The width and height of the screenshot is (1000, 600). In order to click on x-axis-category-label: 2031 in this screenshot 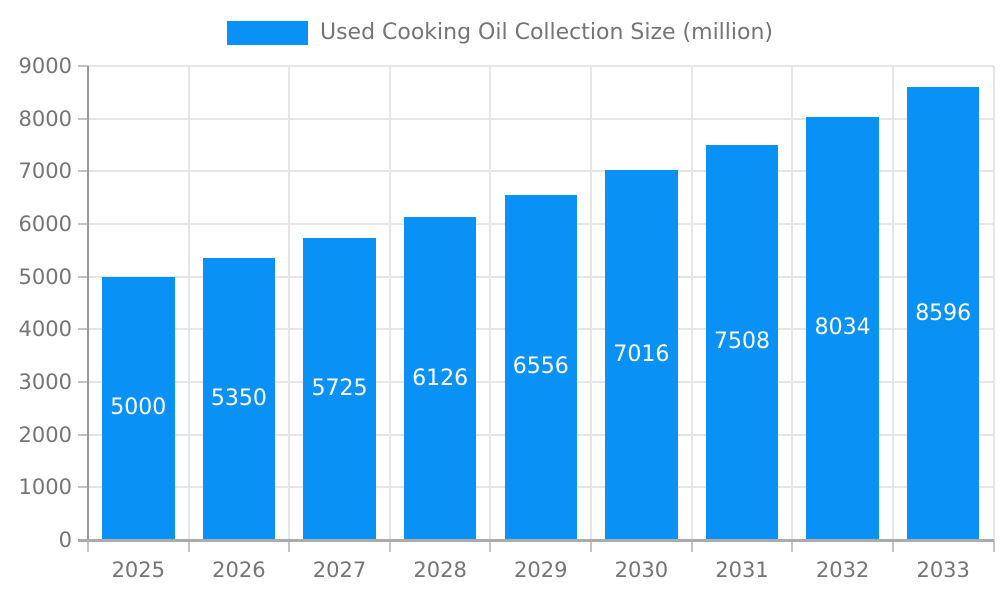, I will do `click(742, 570)`.